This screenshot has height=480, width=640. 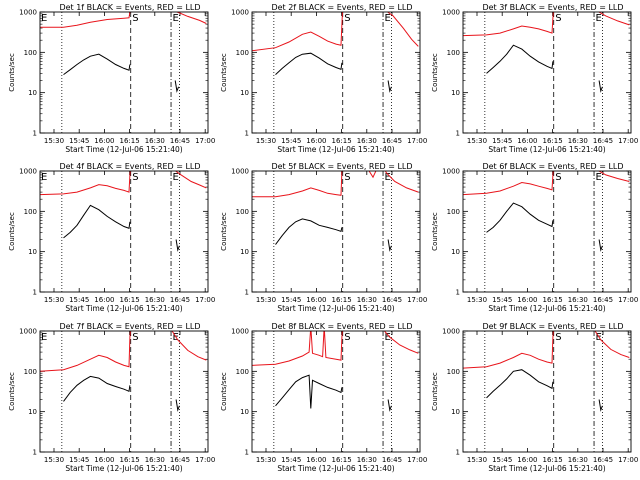 I want to click on panel-title: Det 3f BLACK = Events, RED = LLD, so click(x=552, y=7).